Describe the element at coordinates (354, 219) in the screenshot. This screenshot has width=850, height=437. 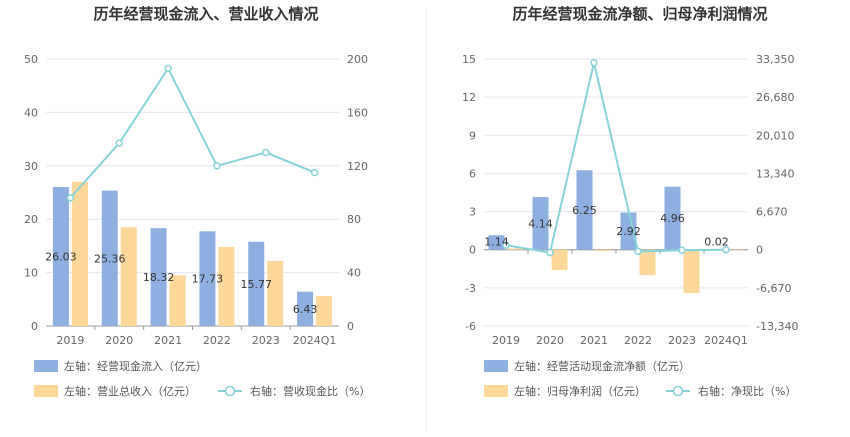
I see `right-axis-tick-label: 80` at that location.